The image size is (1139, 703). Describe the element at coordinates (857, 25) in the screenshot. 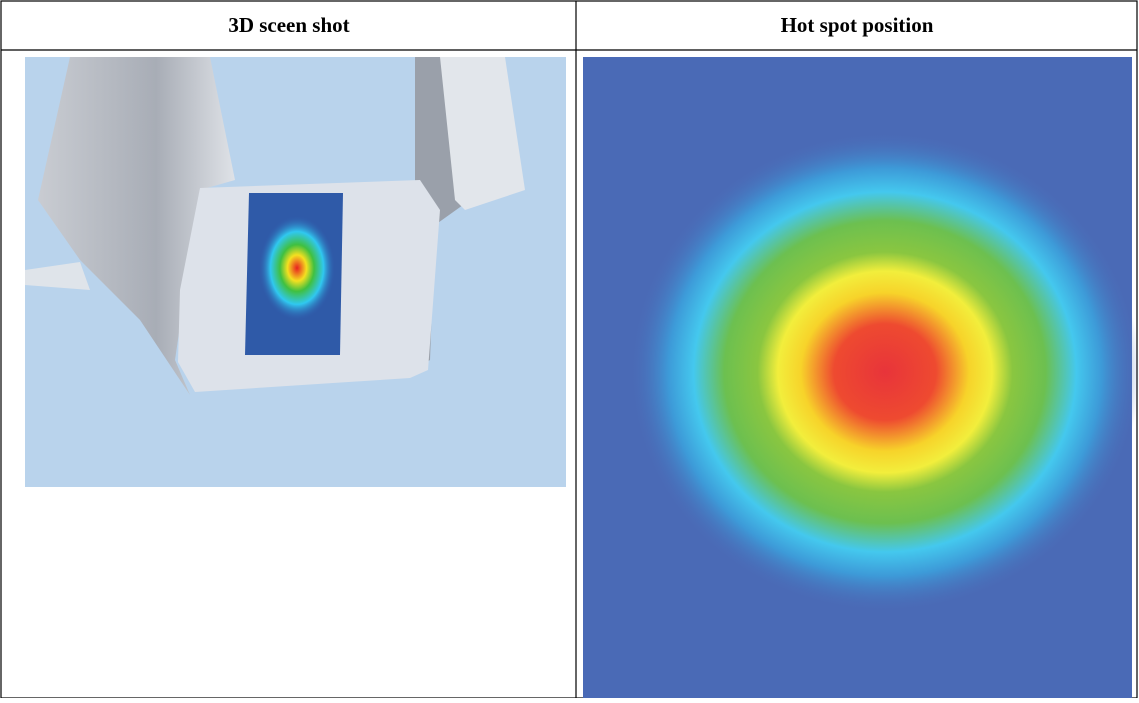

I see `header-cell: Hot spot position` at that location.